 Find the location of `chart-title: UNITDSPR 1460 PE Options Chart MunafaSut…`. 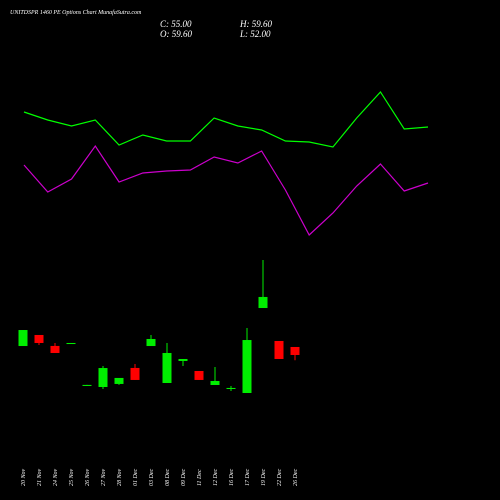

chart-title: UNITDSPR 1460 PE Options Chart MunafaSut… is located at coordinates (76, 12).